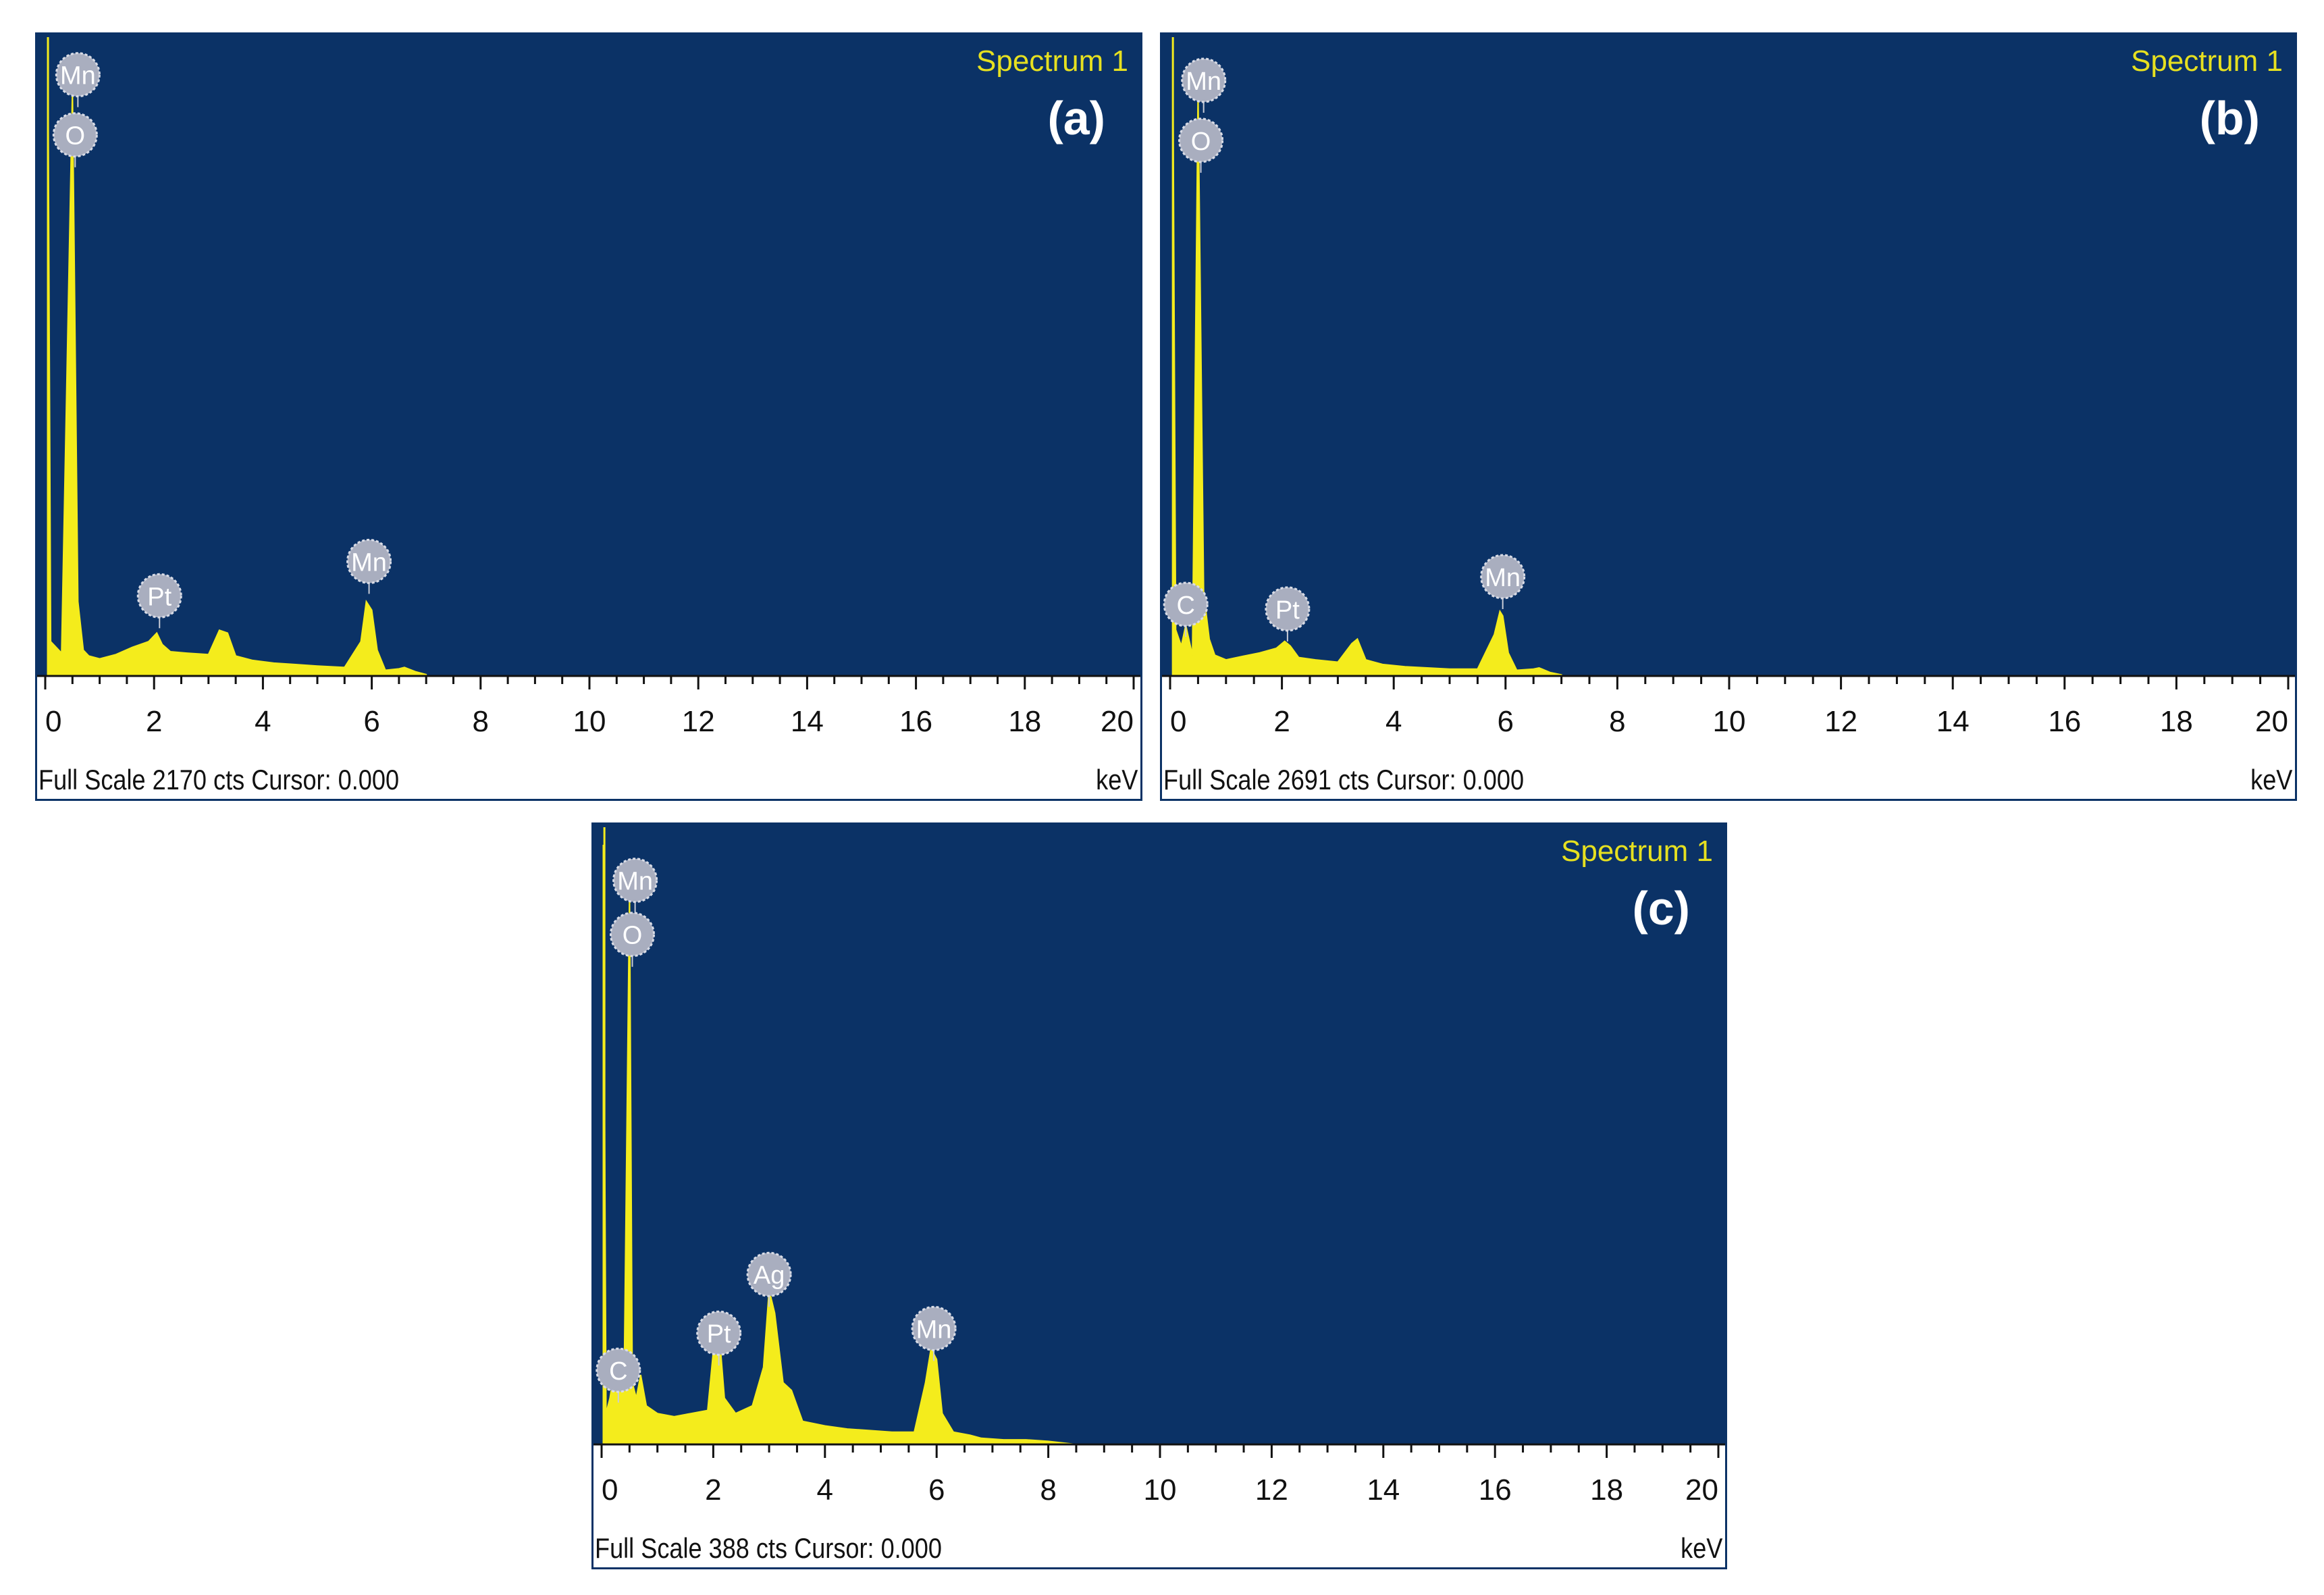 The width and height of the screenshot is (2324, 1595). I want to click on panel-label: (b), so click(2230, 118).